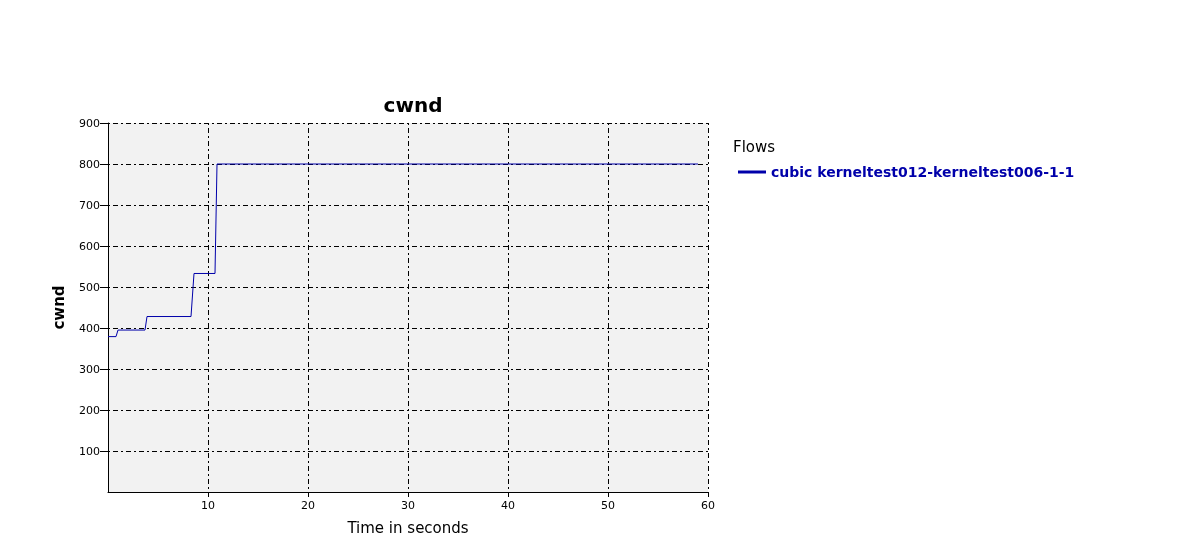 Image resolution: width=1200 pixels, height=550 pixels. I want to click on chart-title: cwnd, so click(413, 105).